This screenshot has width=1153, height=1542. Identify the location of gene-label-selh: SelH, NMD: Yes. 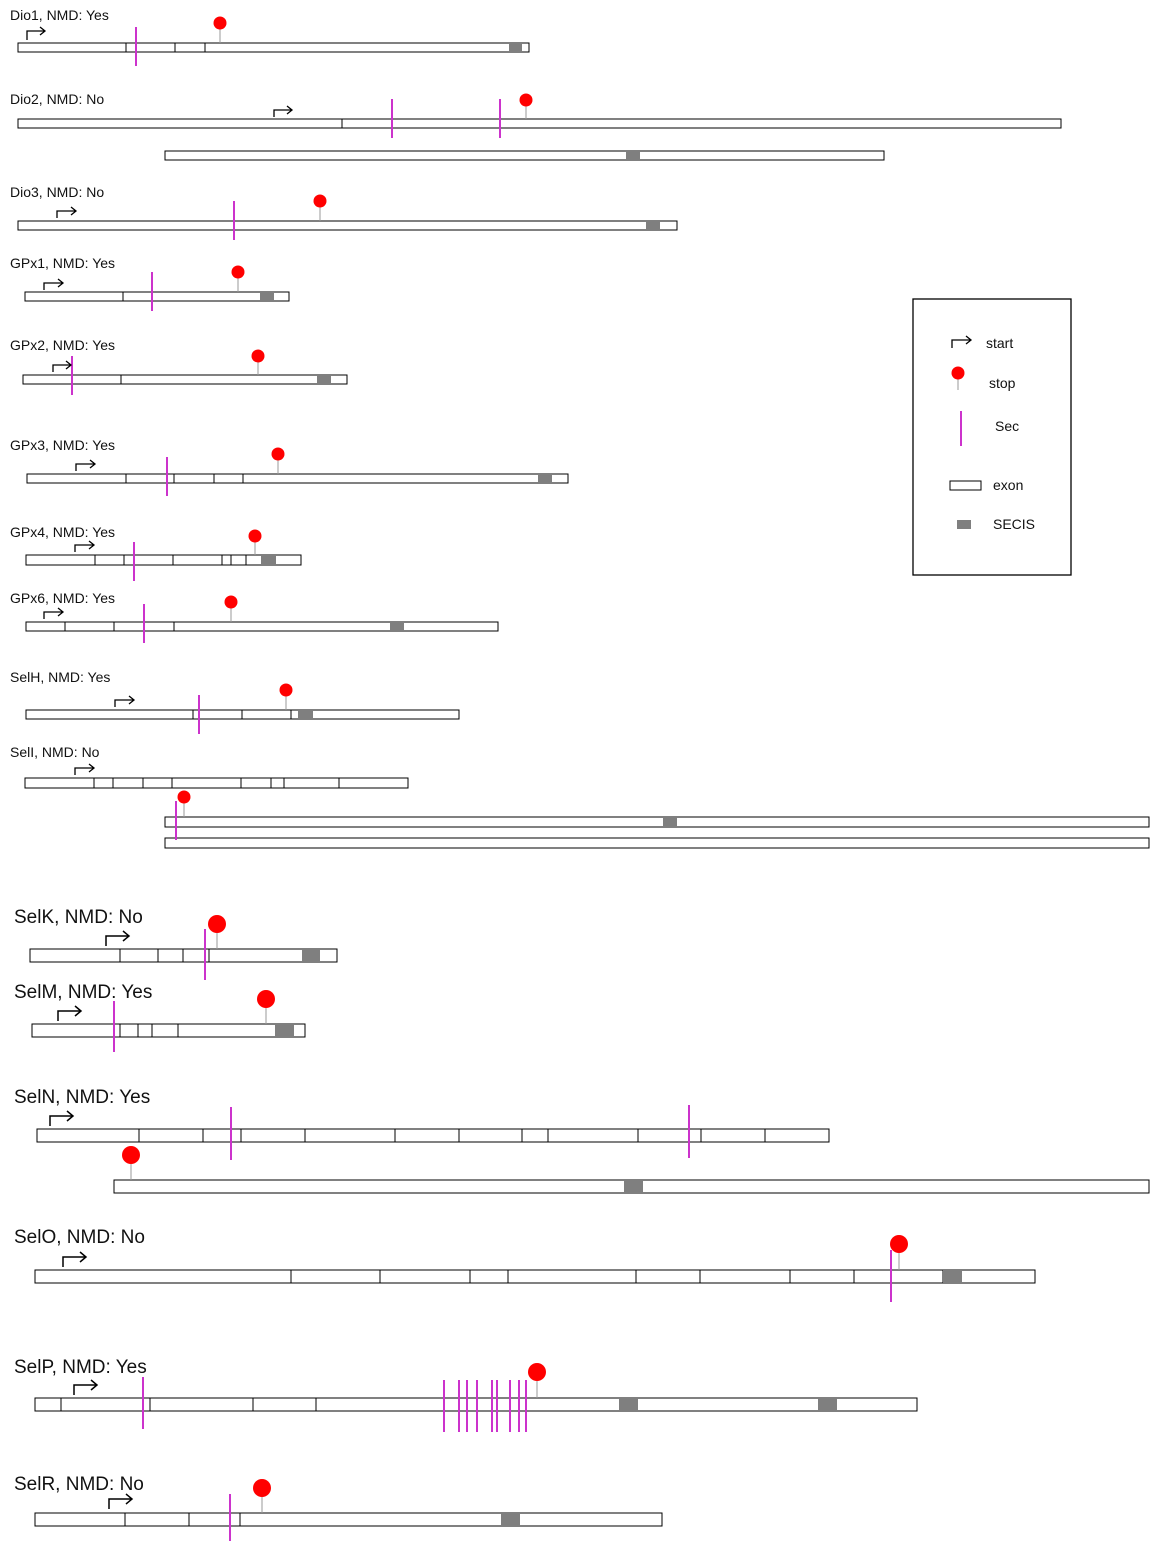
(60, 677).